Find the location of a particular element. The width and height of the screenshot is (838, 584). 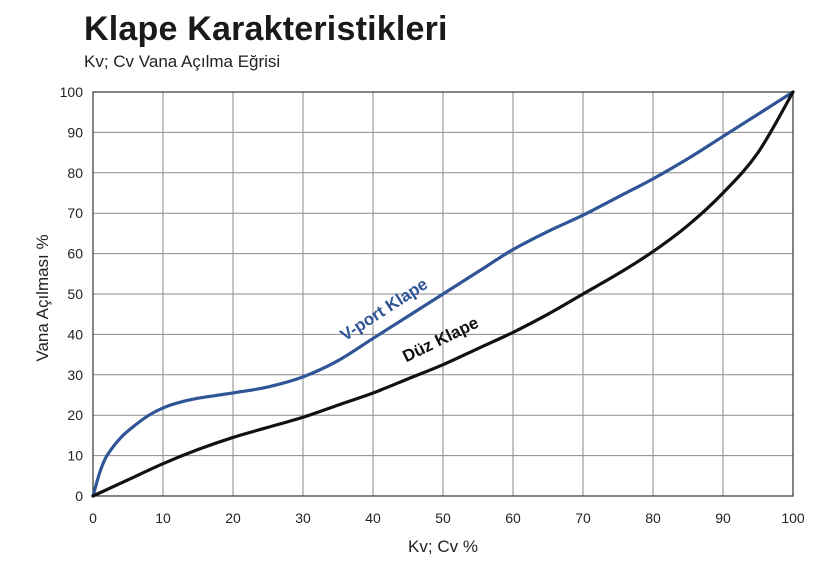

y-tick-label: 60 is located at coordinates (75, 254).